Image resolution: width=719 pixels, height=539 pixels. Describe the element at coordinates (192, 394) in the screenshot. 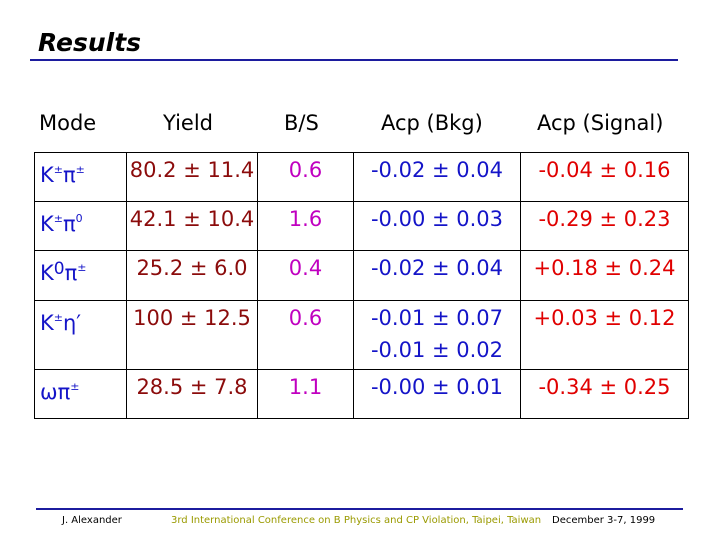

I see `yield-cell: 28.5 ± 7.8` at that location.